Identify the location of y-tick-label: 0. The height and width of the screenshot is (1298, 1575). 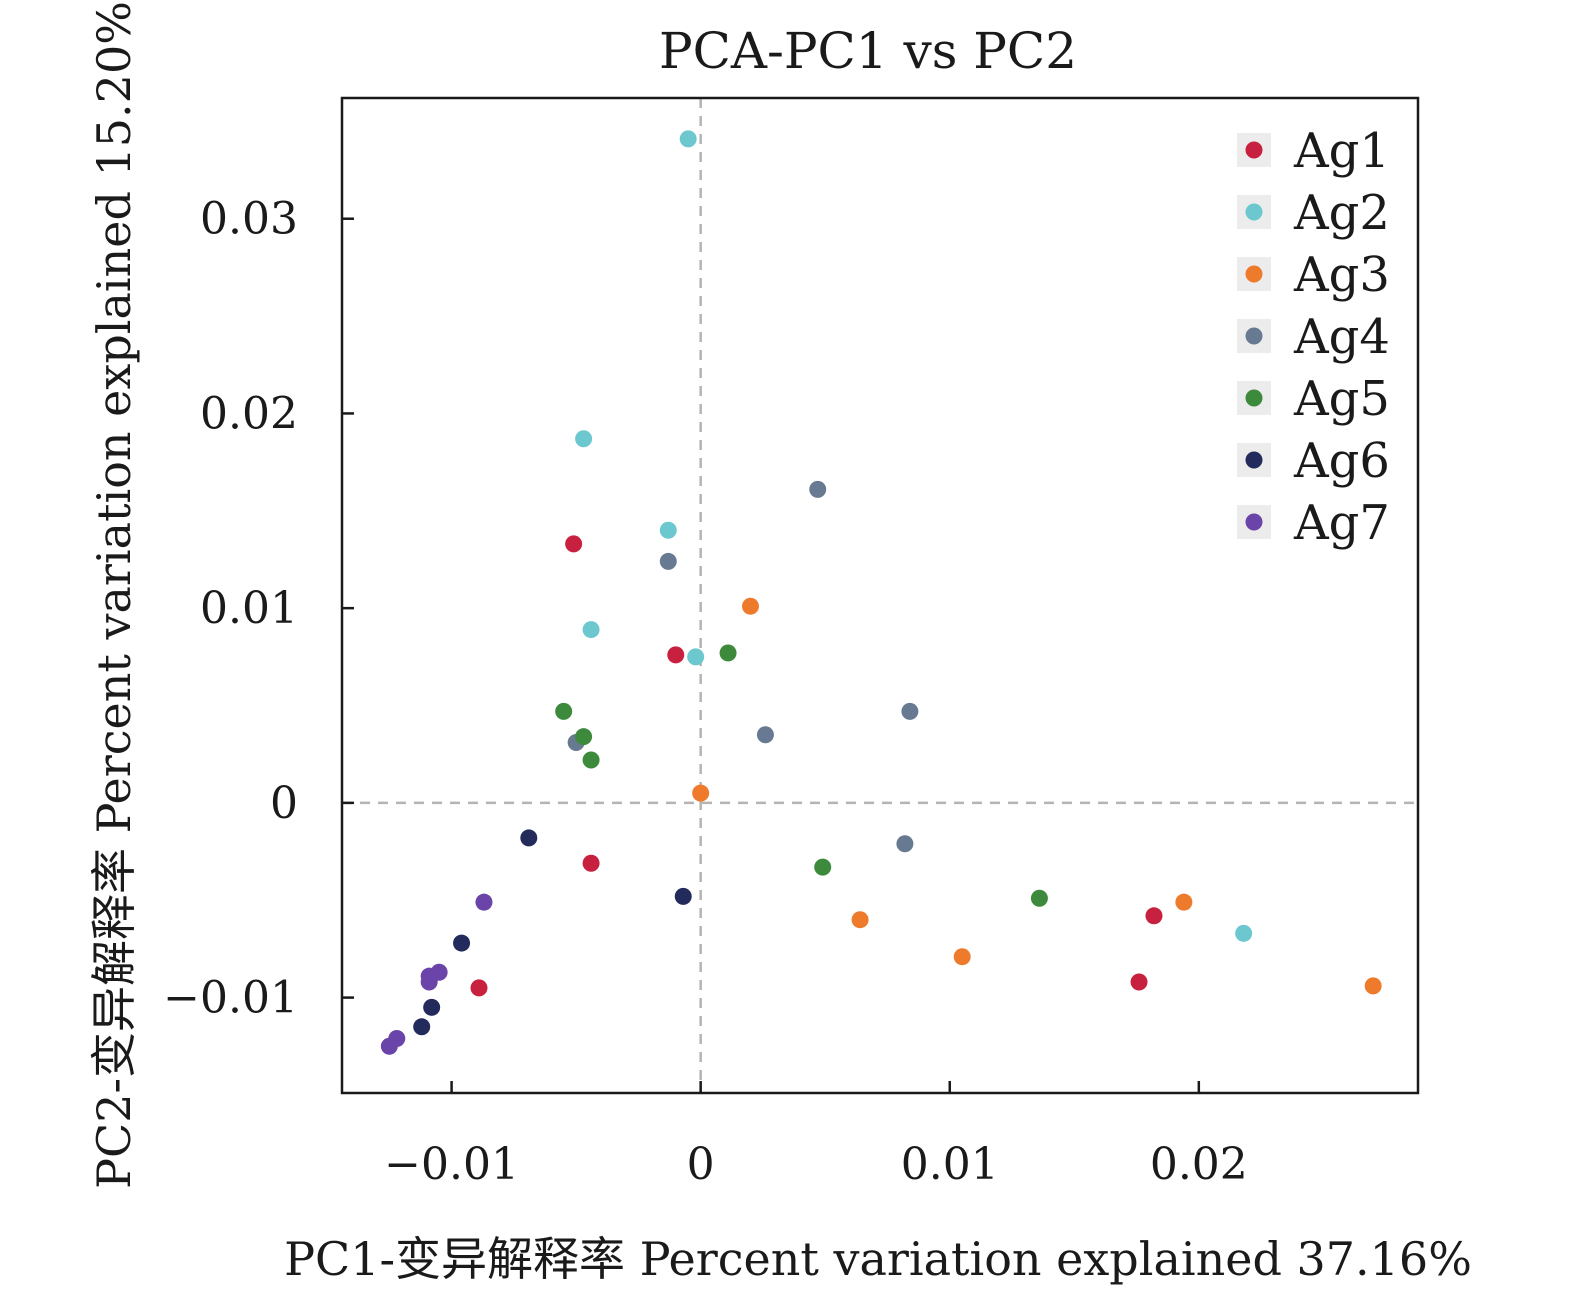
(284, 803).